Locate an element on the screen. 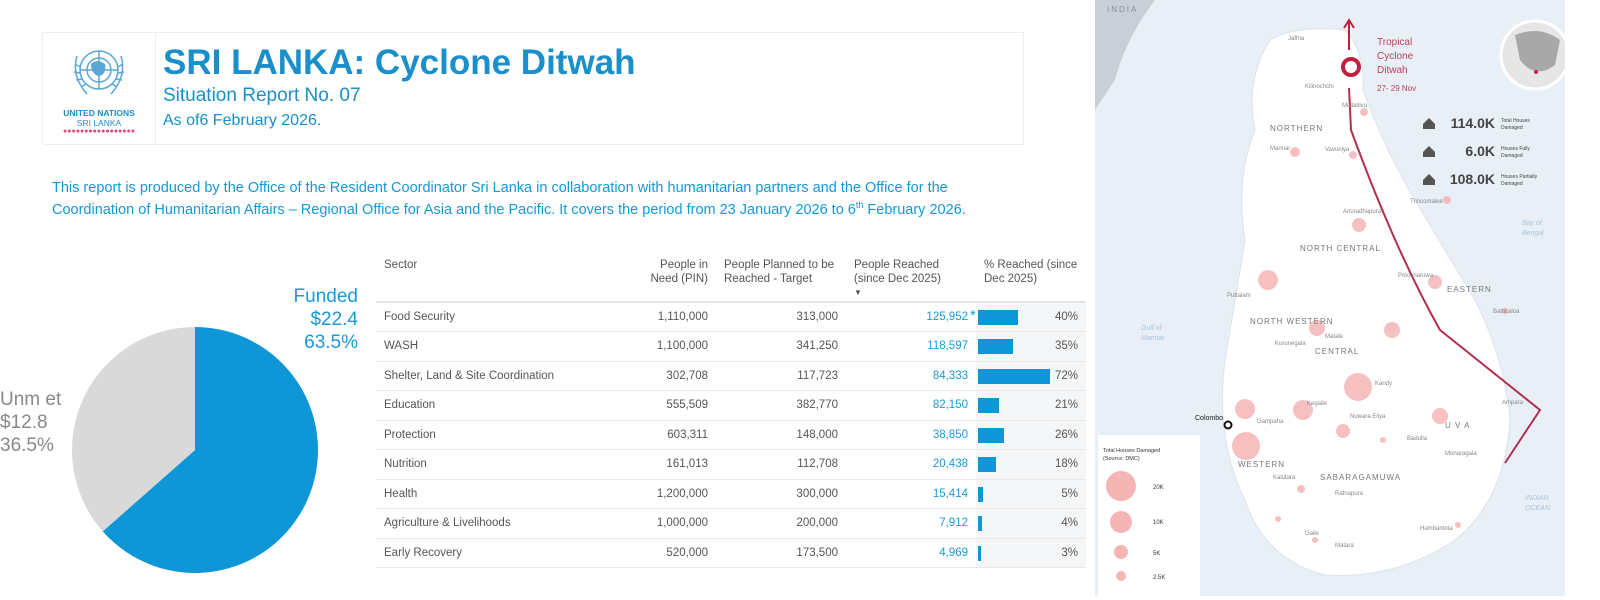 The image size is (1600, 600). funded-title: Funded is located at coordinates (325, 296).